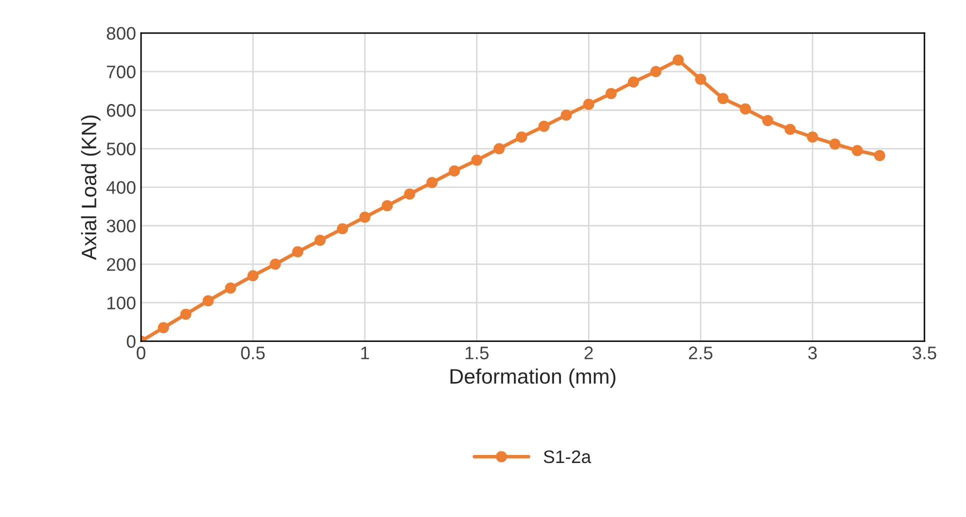 The image size is (966, 517). Describe the element at coordinates (121, 187) in the screenshot. I see `y-tick-label: 400` at that location.